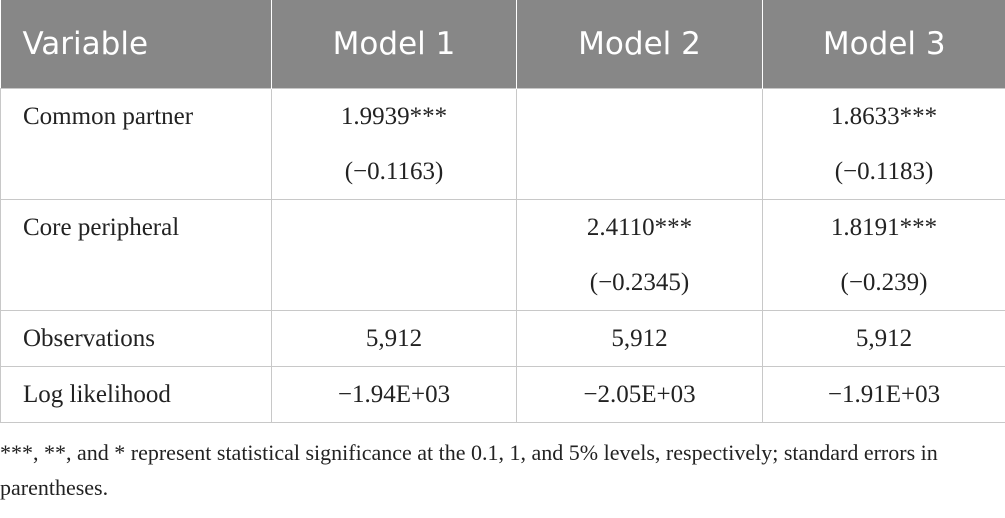 Image resolution: width=1005 pixels, height=518 pixels. I want to click on row-label-cell: Log likelihood, so click(136, 394).